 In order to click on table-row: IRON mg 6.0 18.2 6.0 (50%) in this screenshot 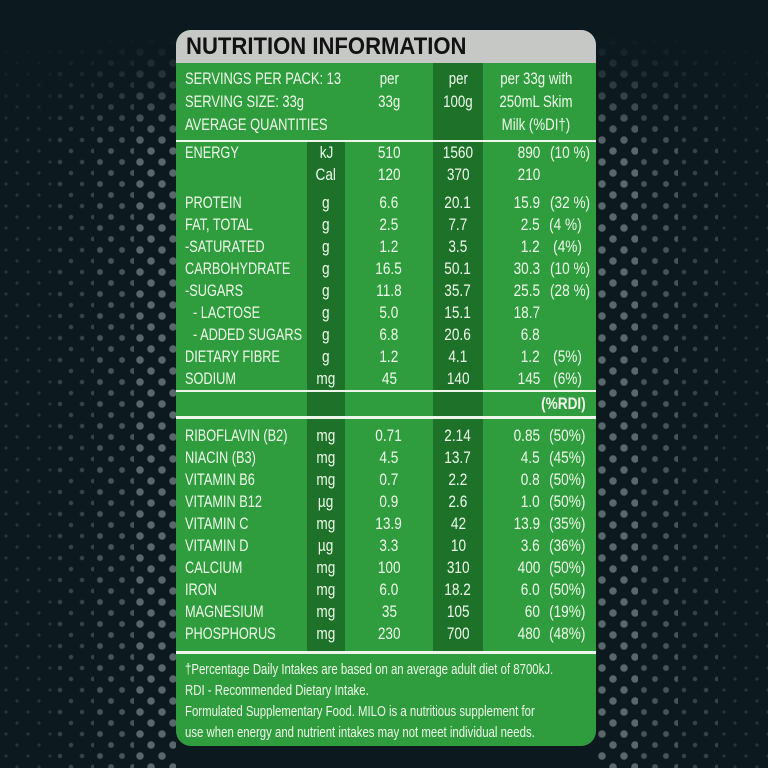, I will do `click(386, 590)`.